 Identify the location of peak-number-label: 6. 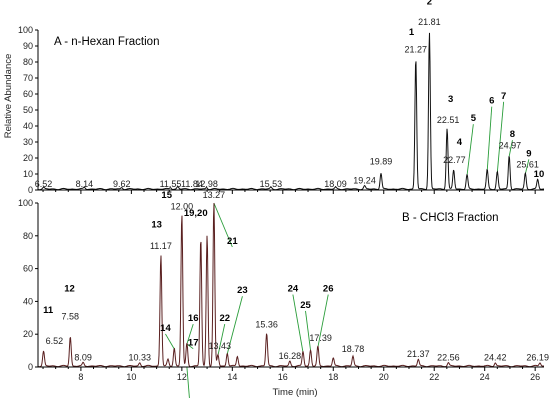
(491, 101).